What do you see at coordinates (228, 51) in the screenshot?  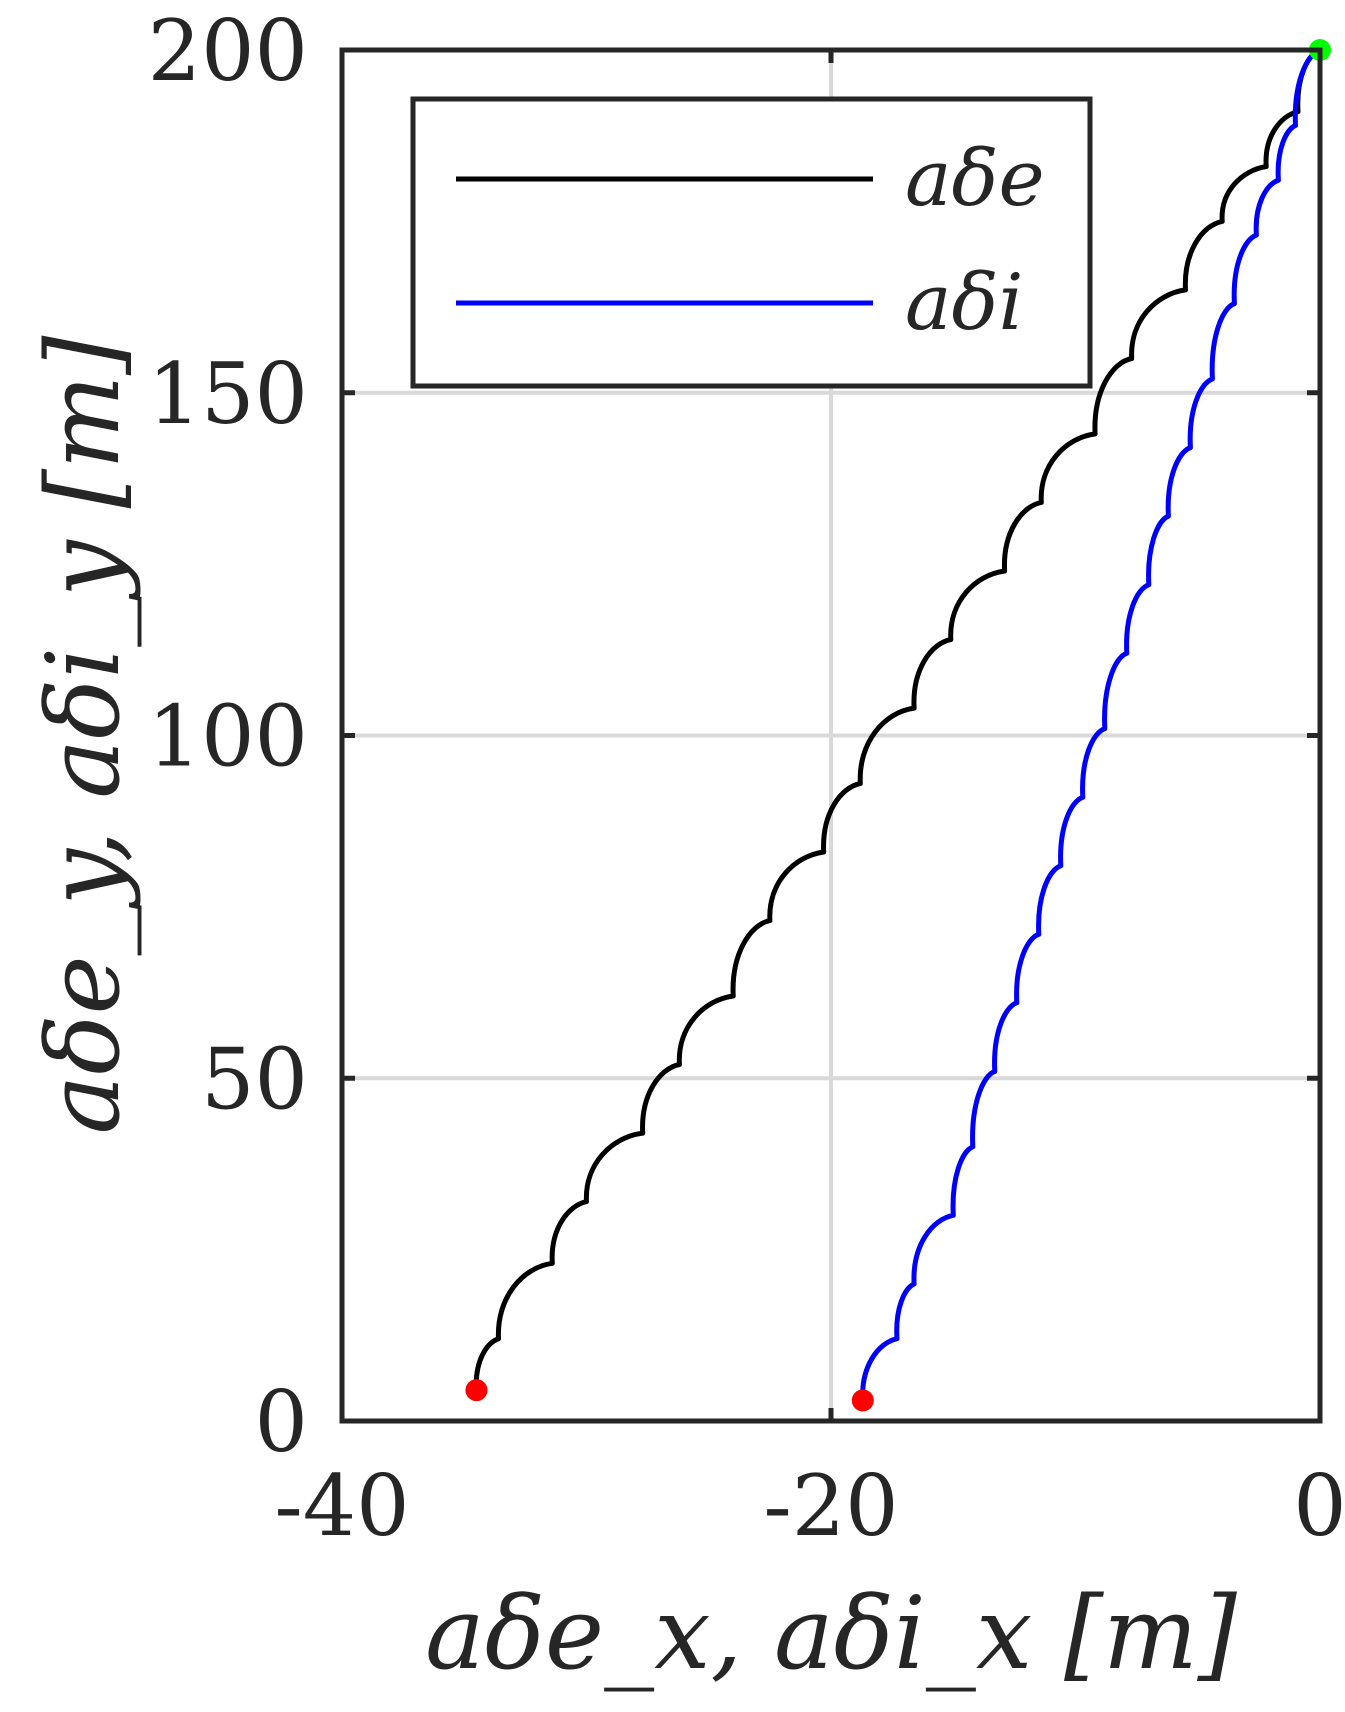 I see `y-tick-label: 200` at bounding box center [228, 51].